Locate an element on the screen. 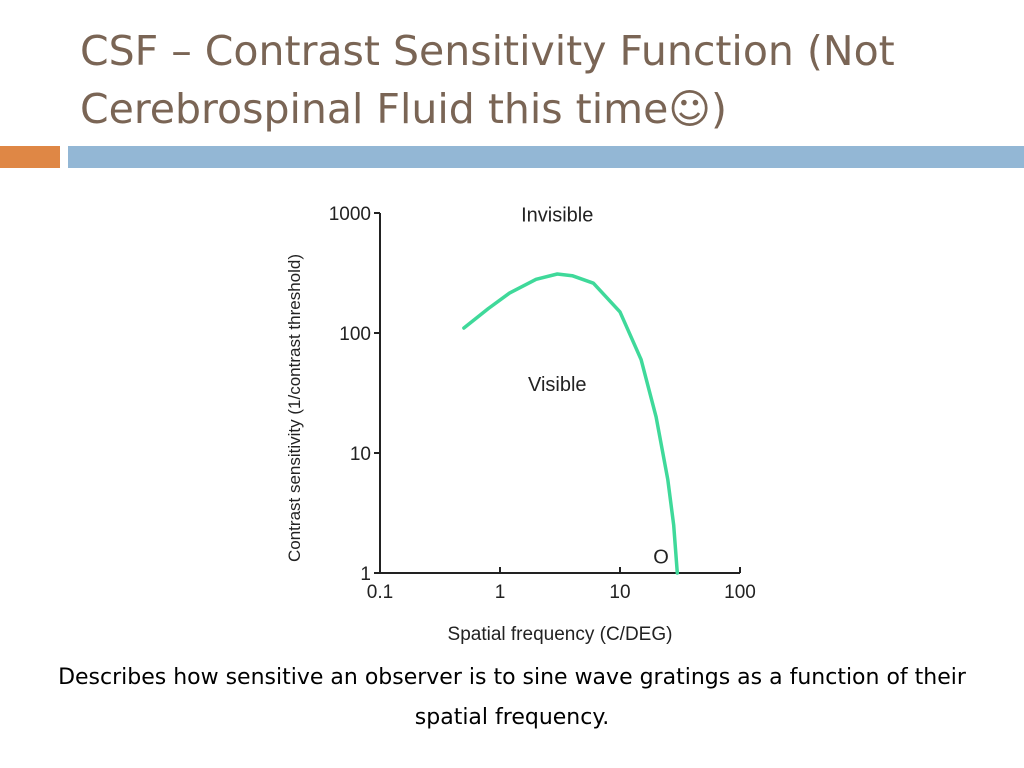 The width and height of the screenshot is (1024, 768). y-ticks: 1 10 100 1000 is located at coordinates (354, 394).